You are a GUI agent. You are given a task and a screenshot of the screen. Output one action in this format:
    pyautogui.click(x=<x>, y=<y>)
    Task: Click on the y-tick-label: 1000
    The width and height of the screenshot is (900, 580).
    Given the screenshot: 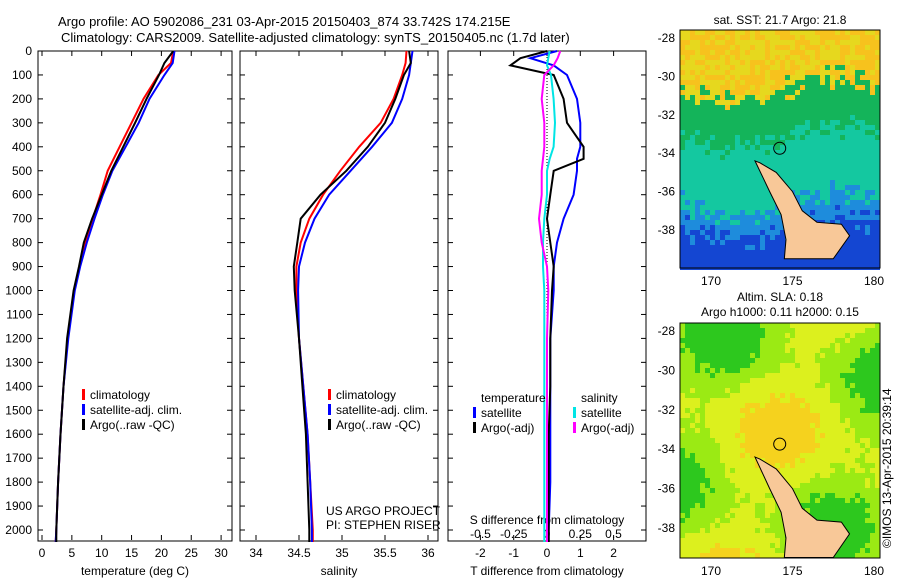 What is the action you would take?
    pyautogui.click(x=18, y=291)
    